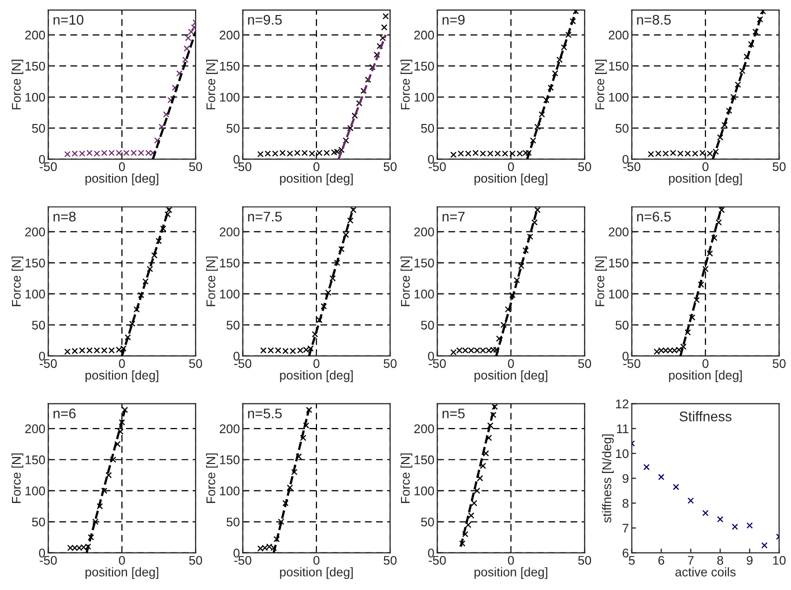 This screenshot has height=590, width=791. Describe the element at coordinates (265, 217) in the screenshot. I see `chart-title: n=7.5` at that location.